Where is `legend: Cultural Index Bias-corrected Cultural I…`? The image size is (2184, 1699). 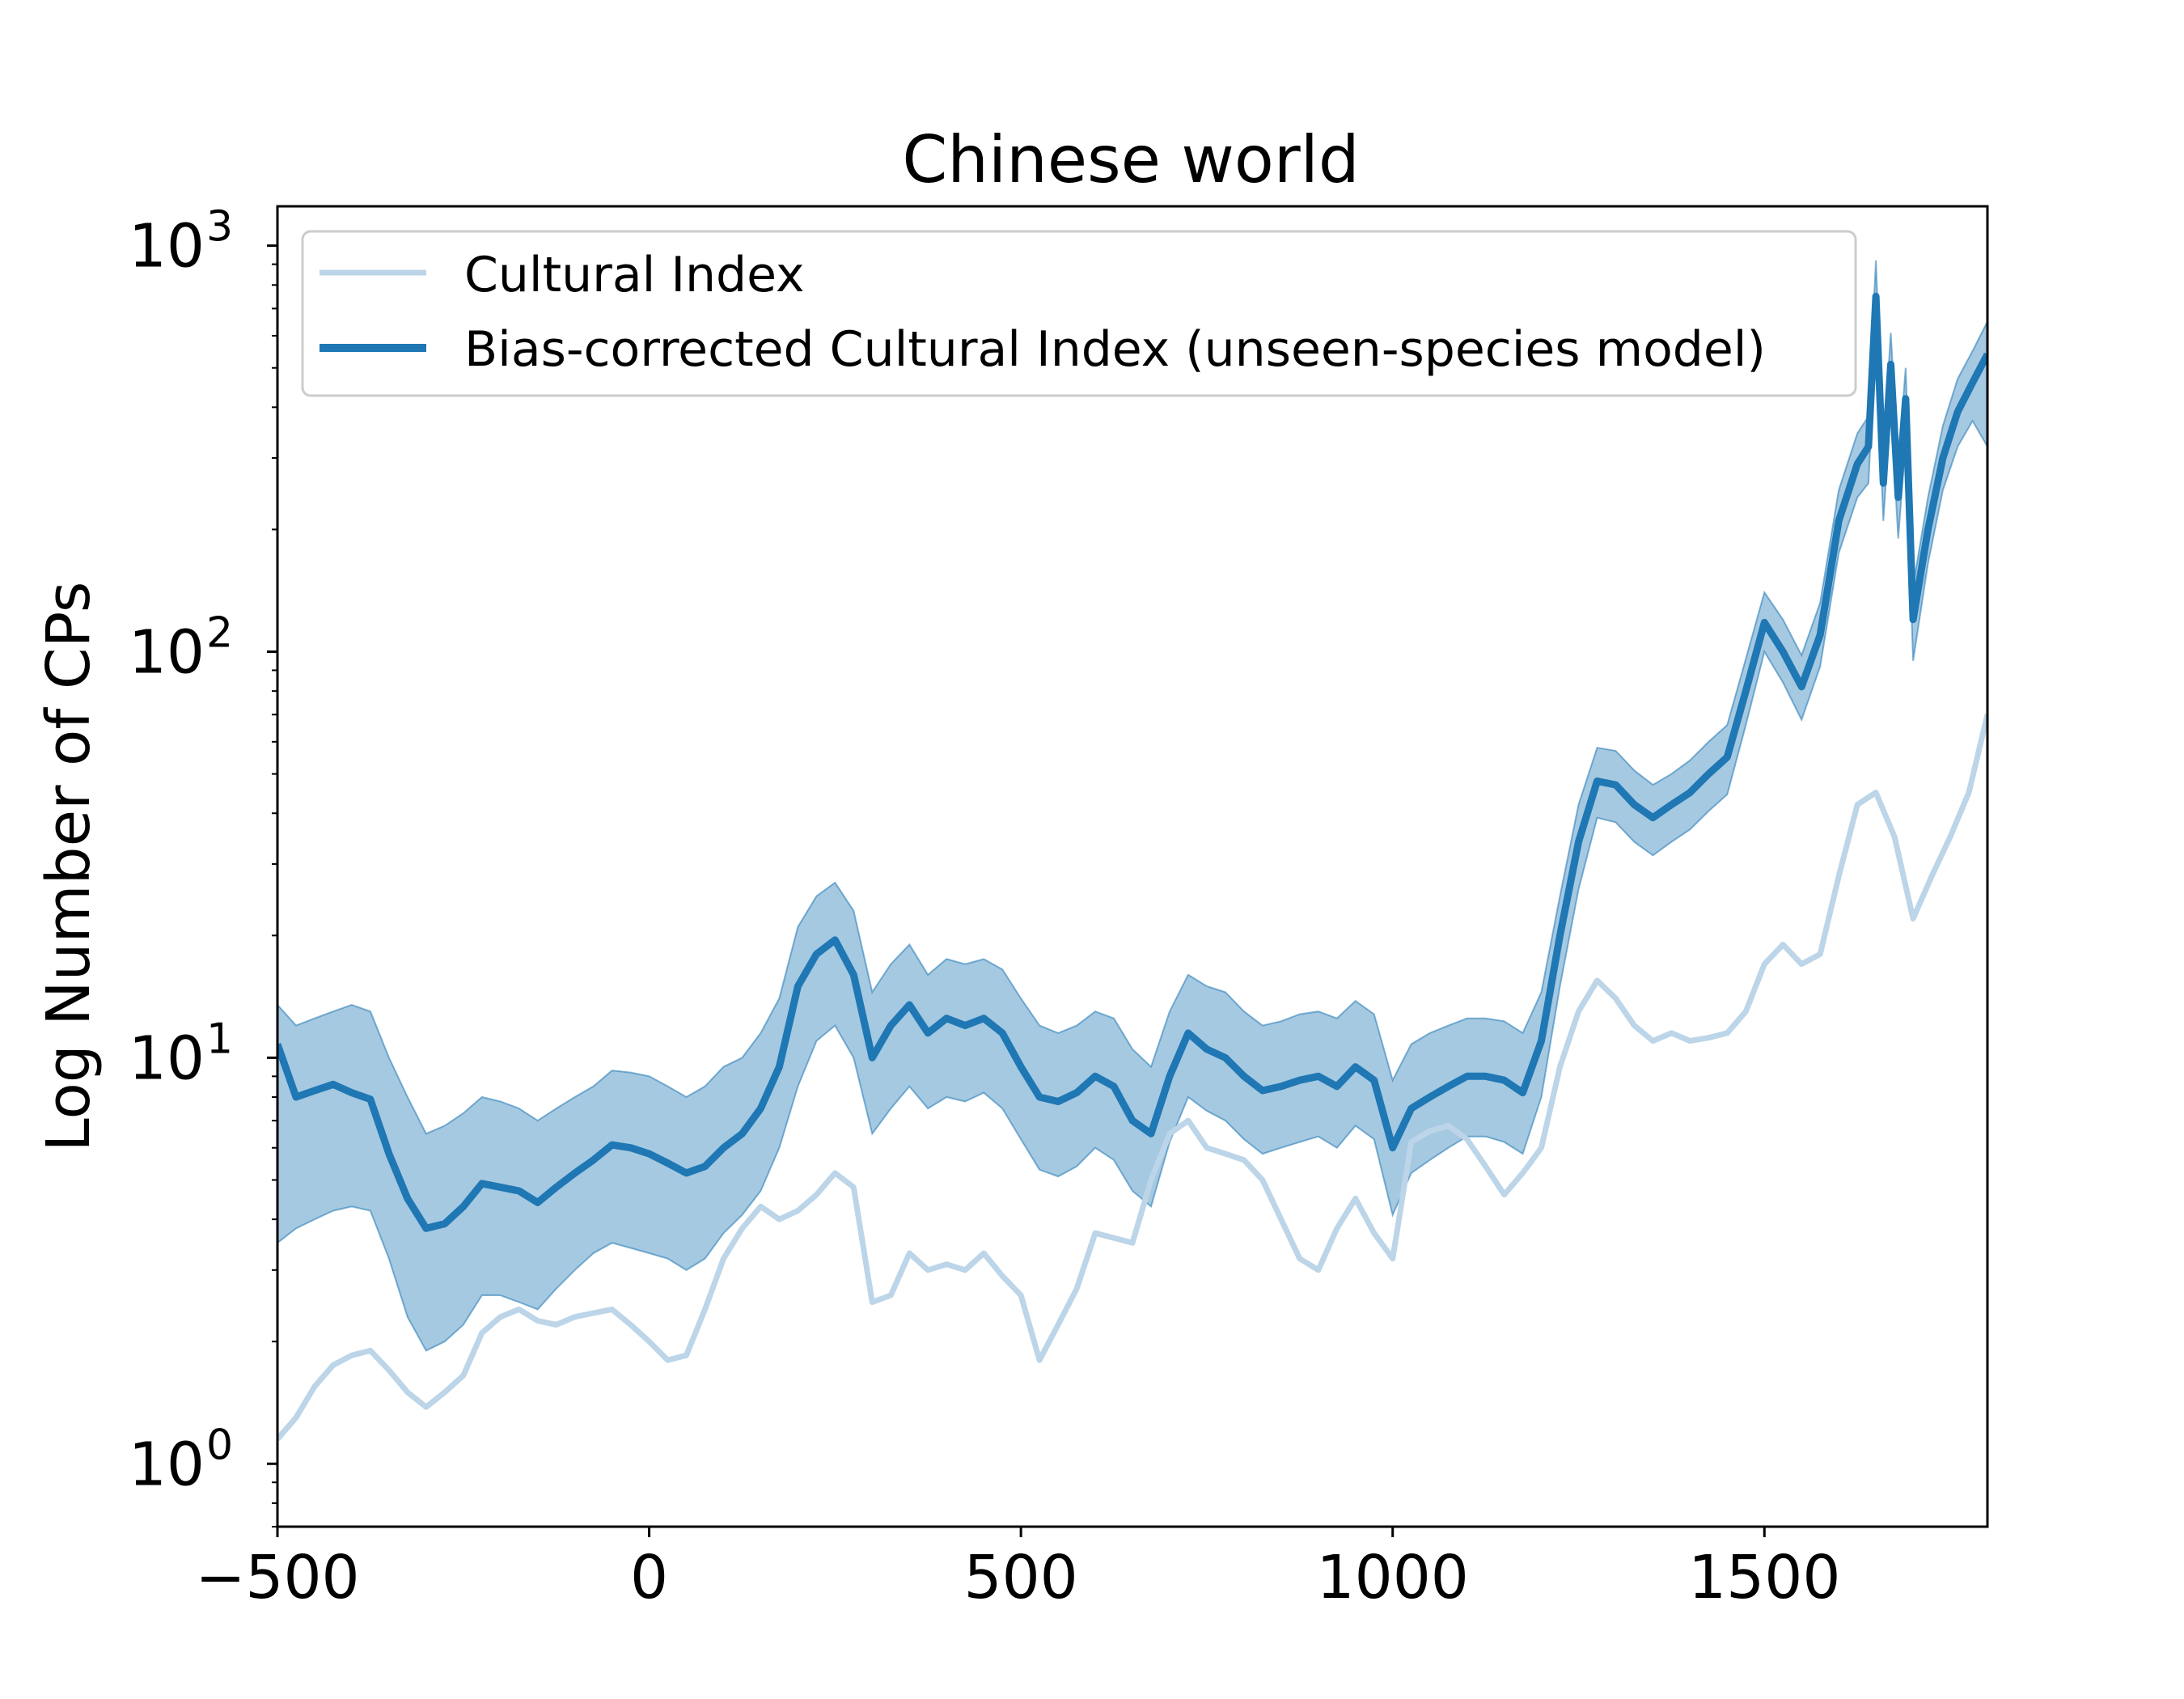
legend: Cultural Index Bias-corrected Cultural I… is located at coordinates (1079, 313).